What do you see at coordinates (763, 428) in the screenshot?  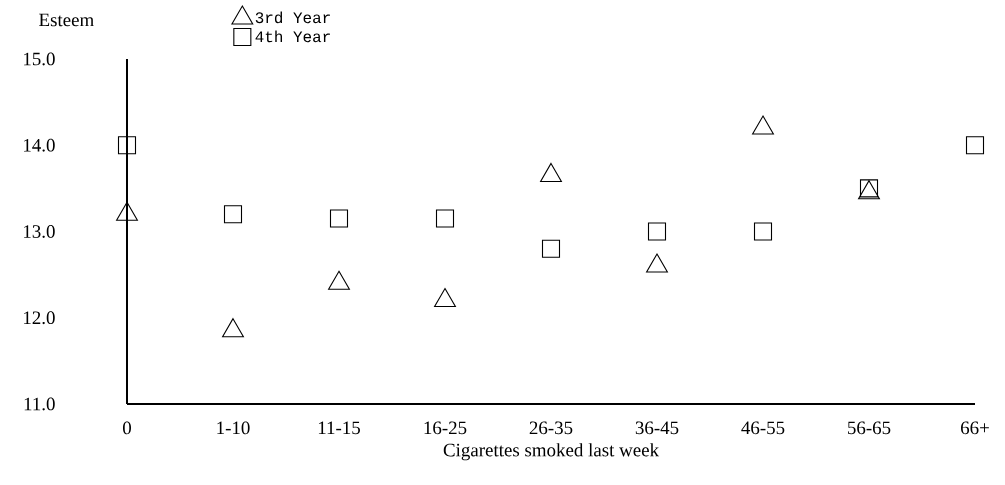 I see `x-tick-label: 46-55` at bounding box center [763, 428].